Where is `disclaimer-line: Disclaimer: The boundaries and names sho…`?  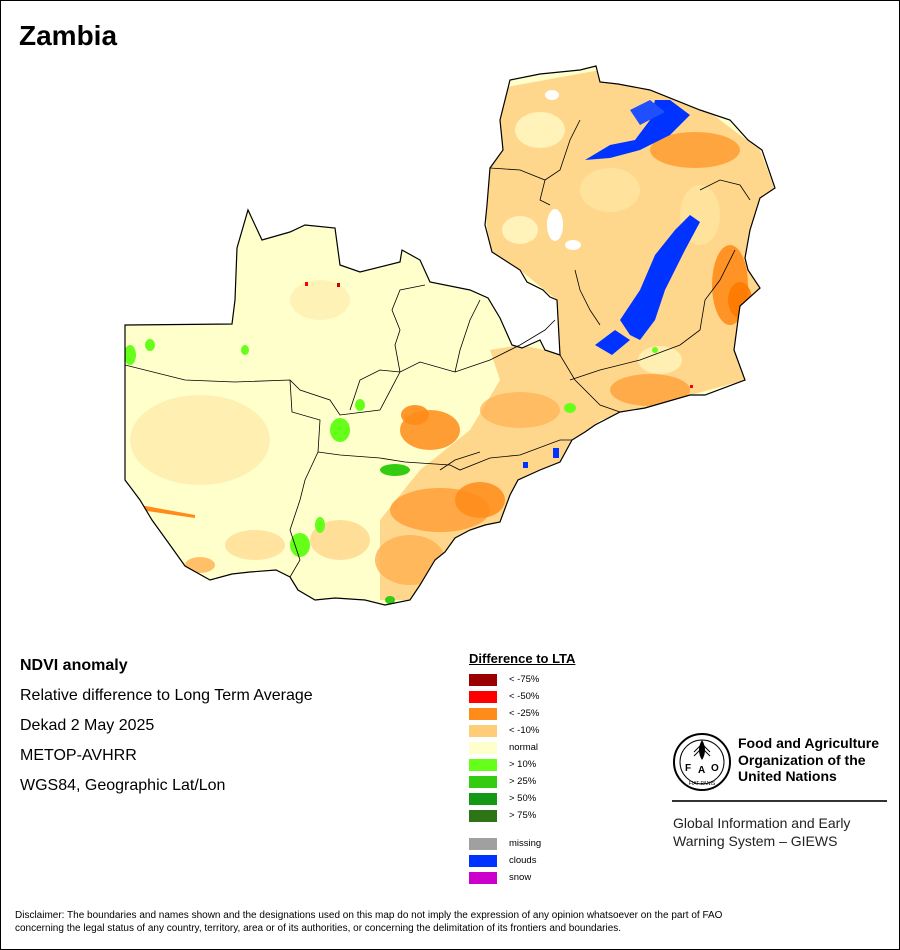
disclaimer-line: Disclaimer: The boundaries and names sho… is located at coordinates (369, 915).